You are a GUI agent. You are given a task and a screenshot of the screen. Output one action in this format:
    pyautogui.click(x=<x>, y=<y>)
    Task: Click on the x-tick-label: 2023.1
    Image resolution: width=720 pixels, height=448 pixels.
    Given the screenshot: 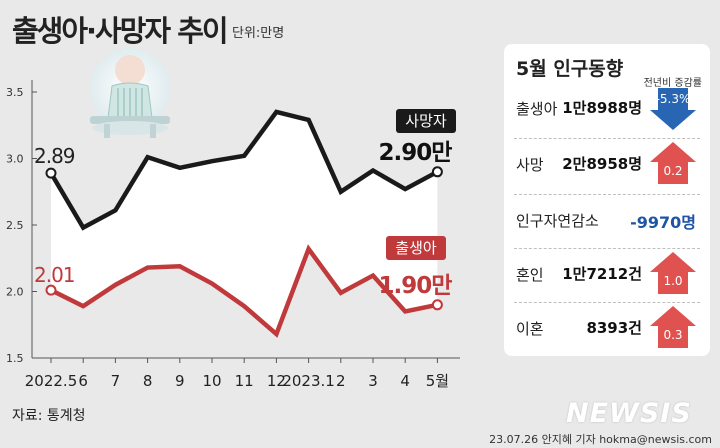 What is the action you would take?
    pyautogui.click(x=308, y=381)
    